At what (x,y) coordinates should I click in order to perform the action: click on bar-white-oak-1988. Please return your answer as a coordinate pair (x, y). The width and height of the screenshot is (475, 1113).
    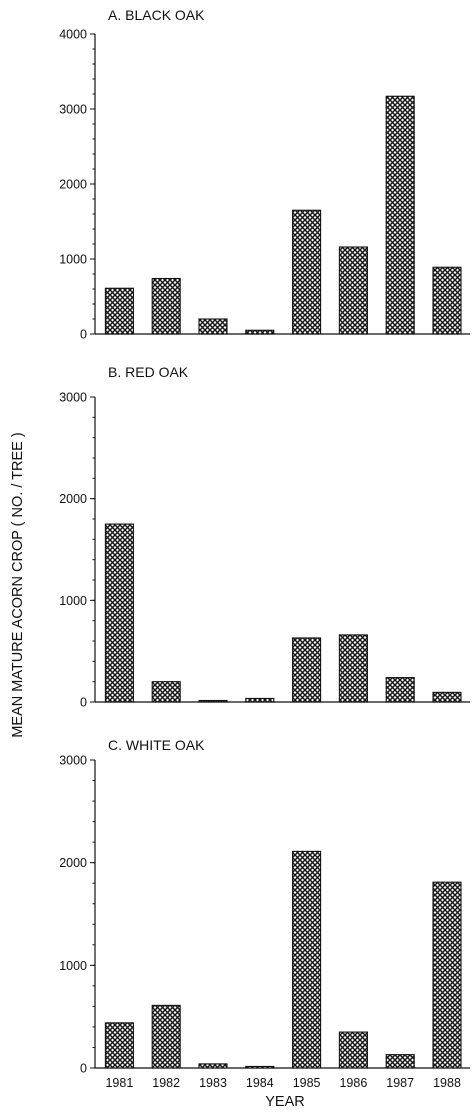
    Looking at the image, I should click on (447, 975).